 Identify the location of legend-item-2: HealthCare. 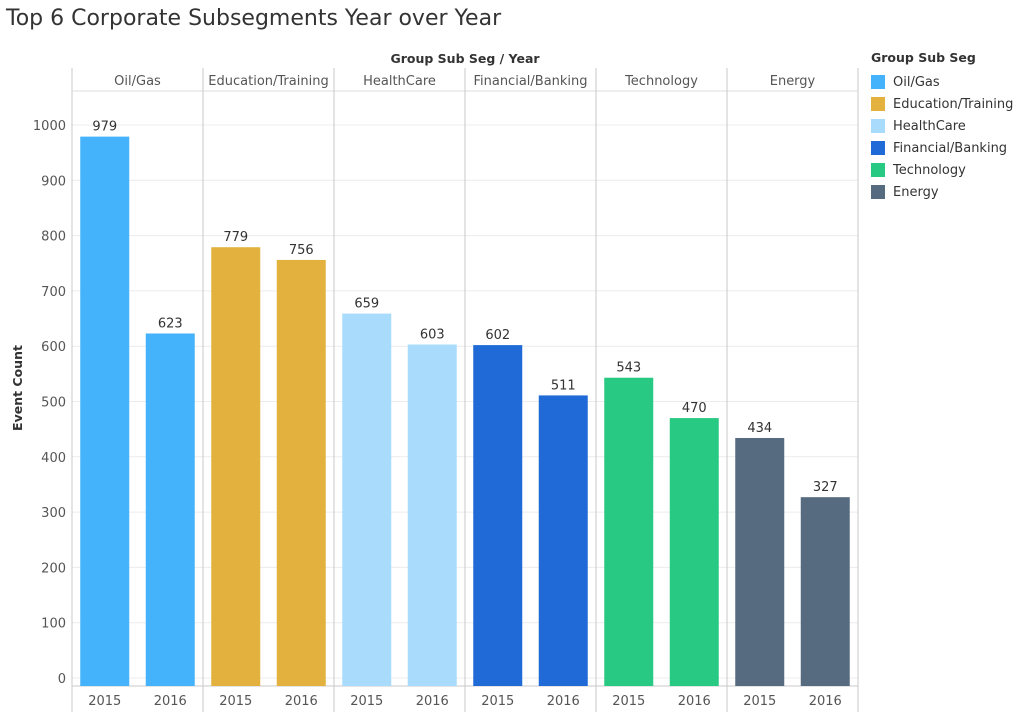
(946, 126).